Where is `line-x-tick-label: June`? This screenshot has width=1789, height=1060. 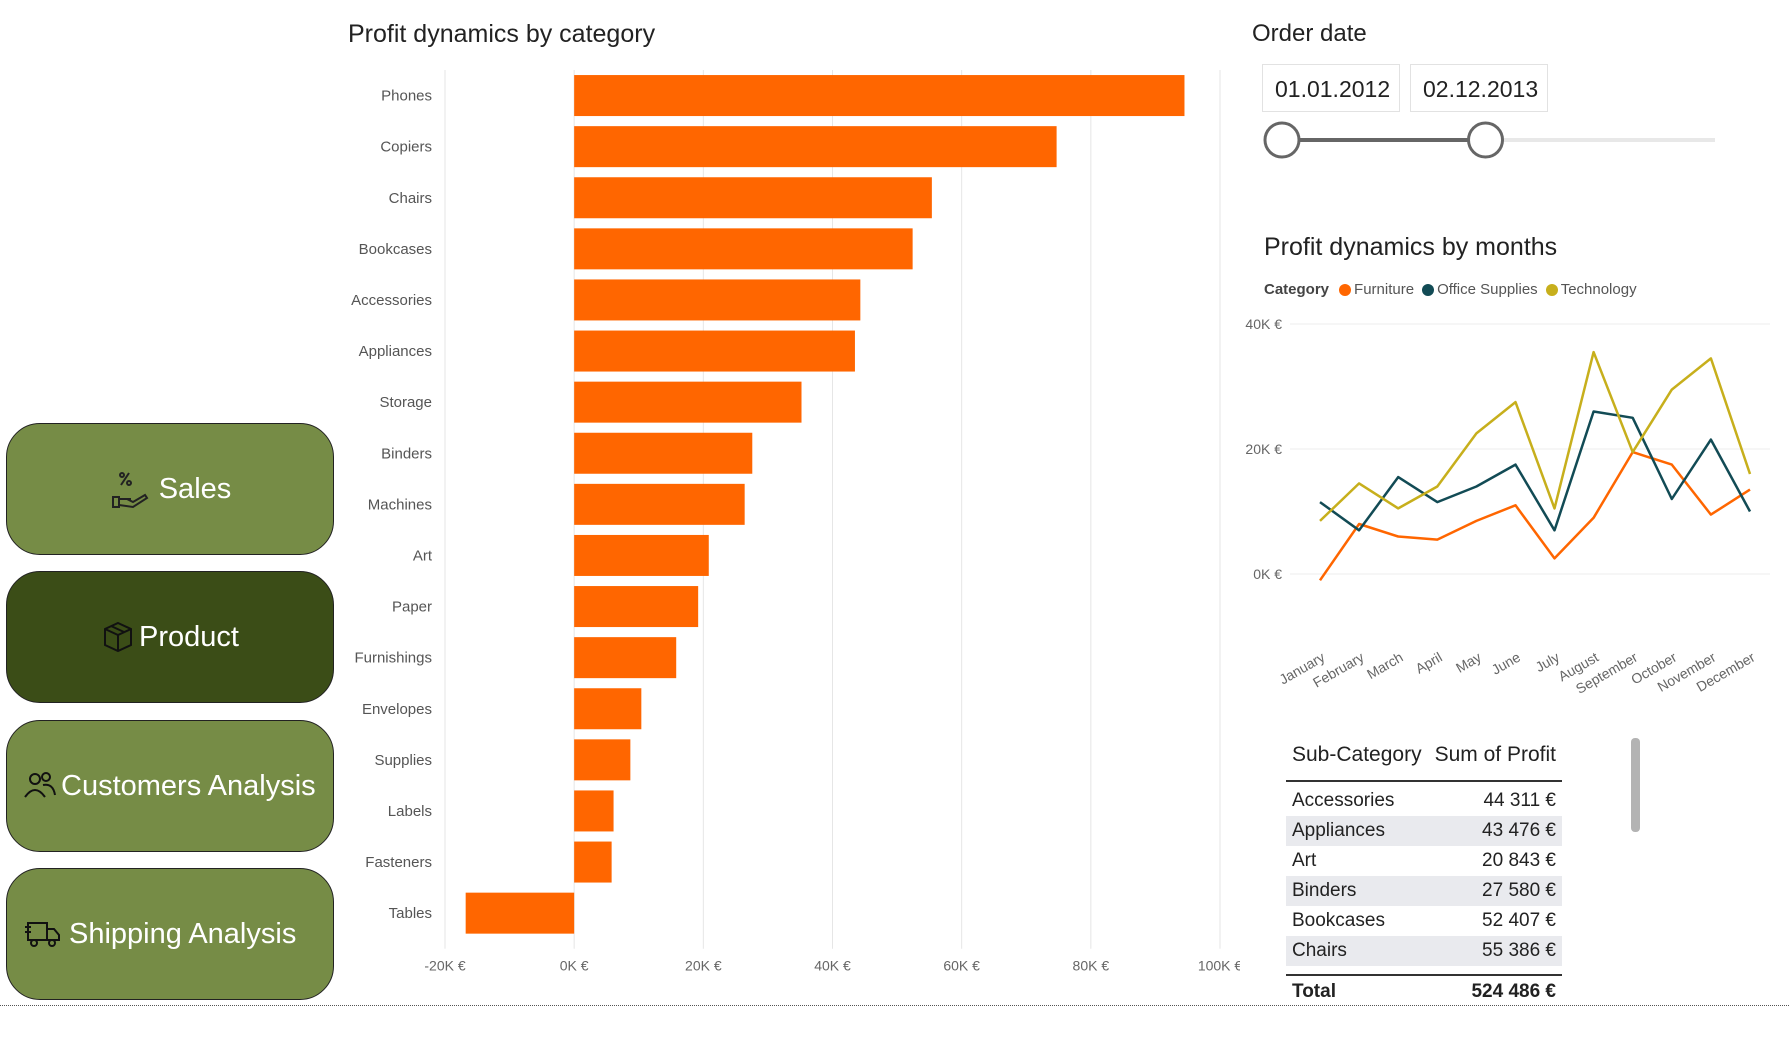 line-x-tick-label: June is located at coordinates (1506, 663).